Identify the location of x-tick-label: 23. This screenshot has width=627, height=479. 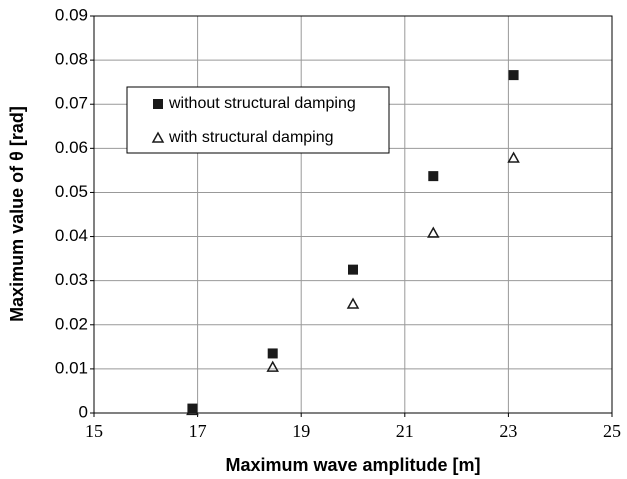
(508, 431).